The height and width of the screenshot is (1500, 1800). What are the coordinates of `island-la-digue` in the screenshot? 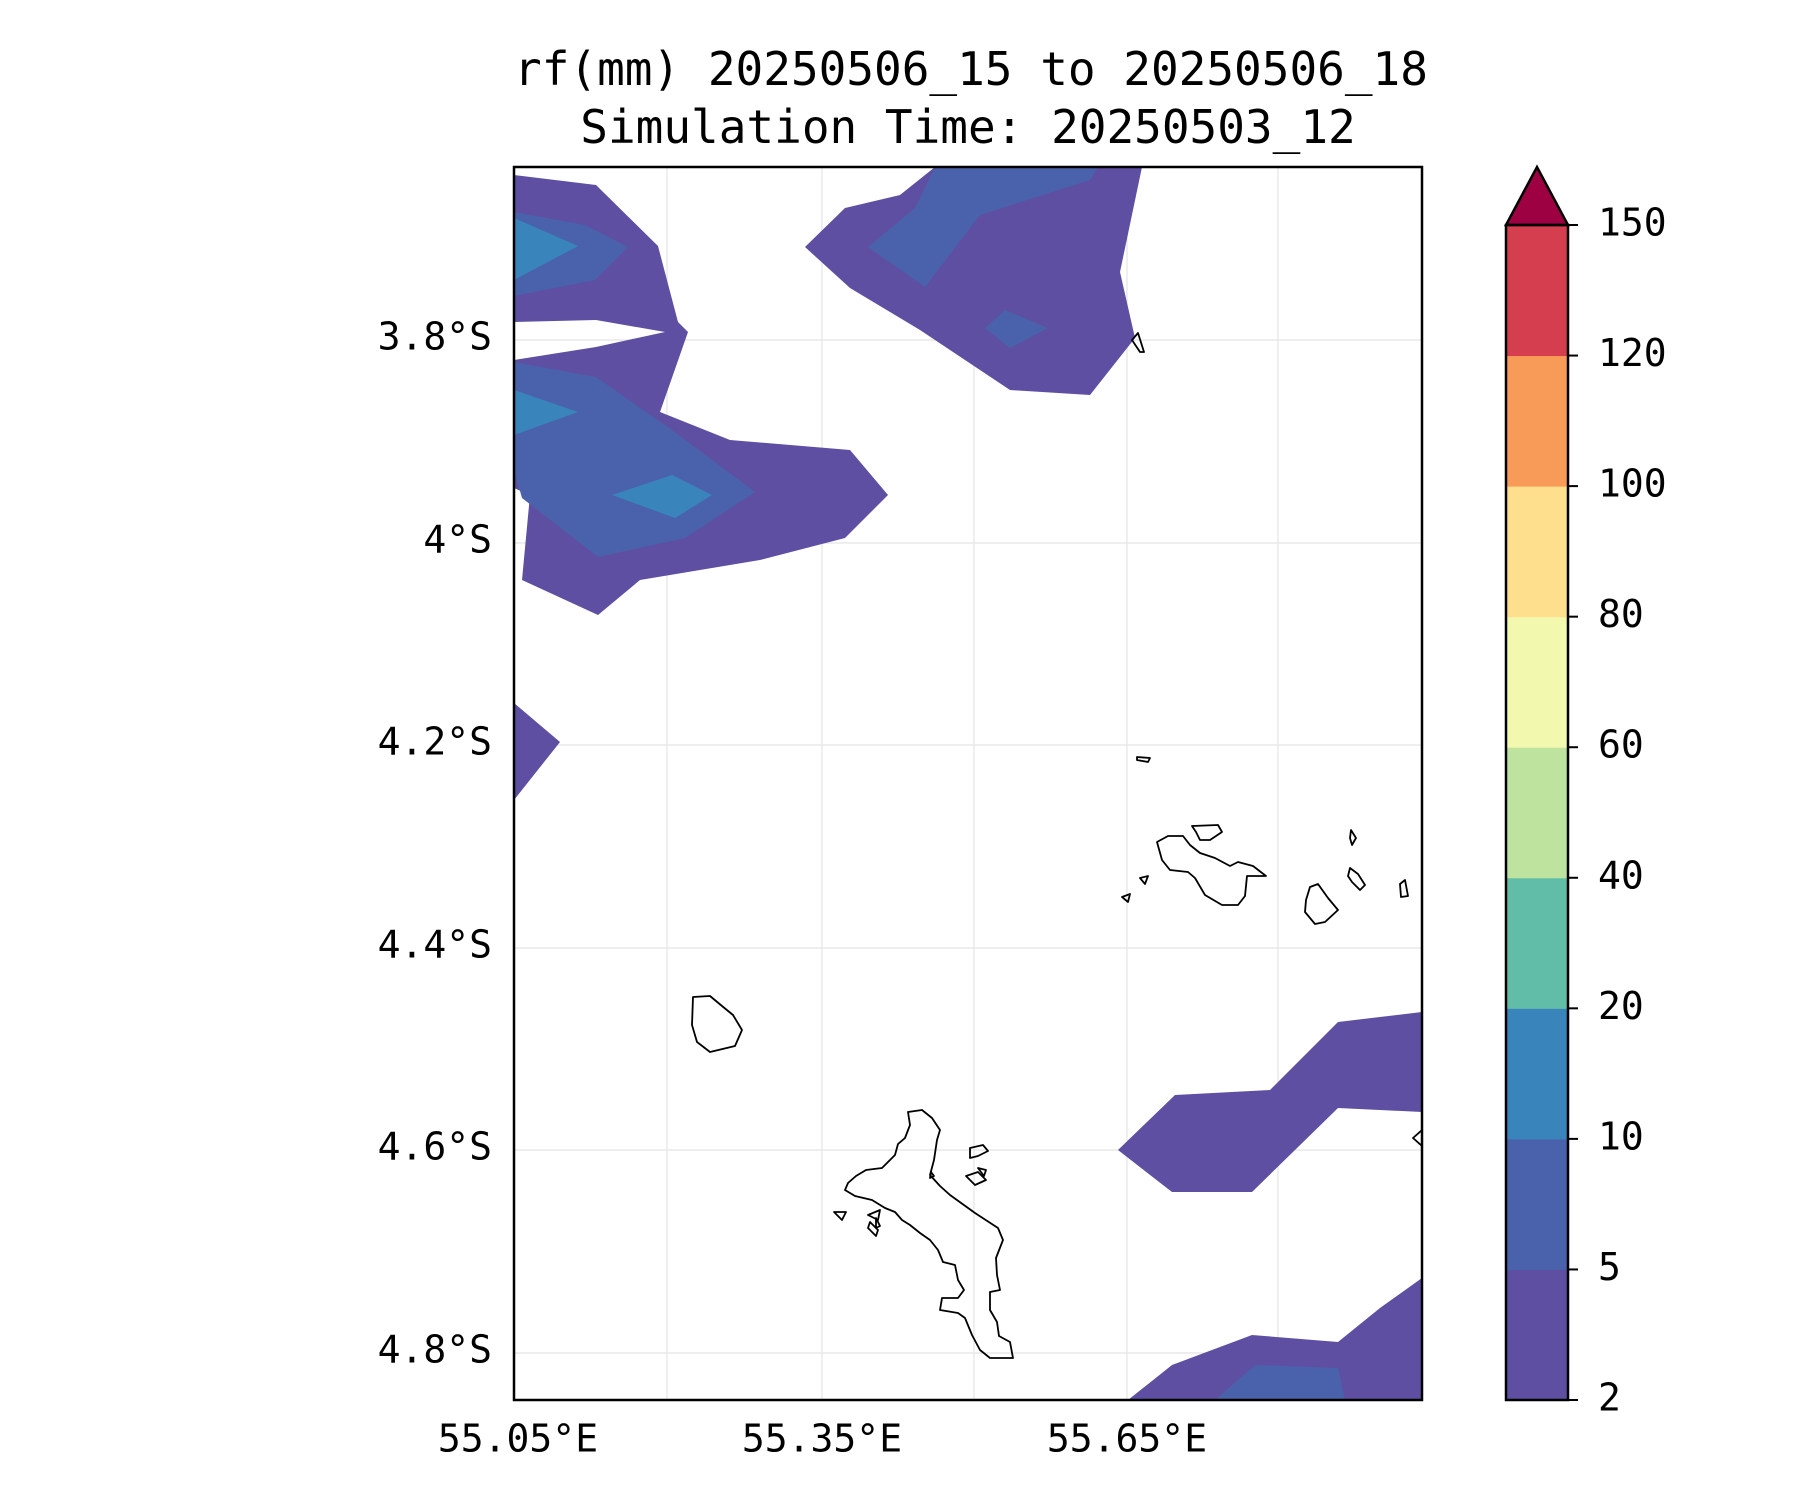 It's located at (1321, 904).